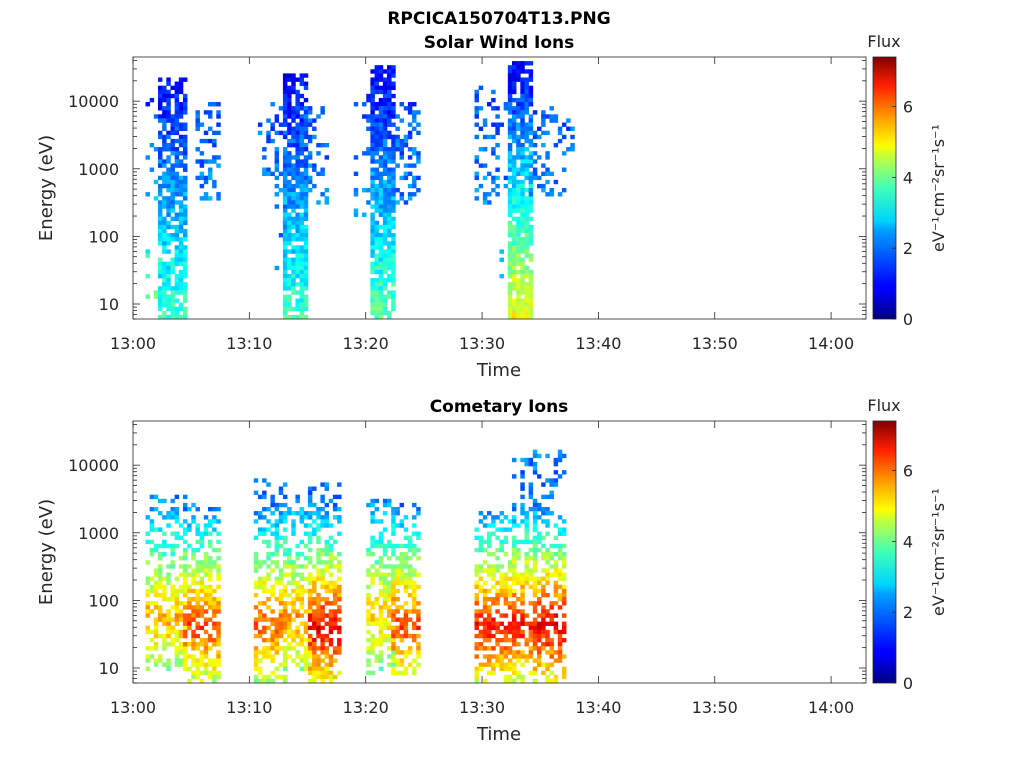 This screenshot has height=768, width=1024. I want to click on colorbar-tick-label: 0, so click(908, 319).